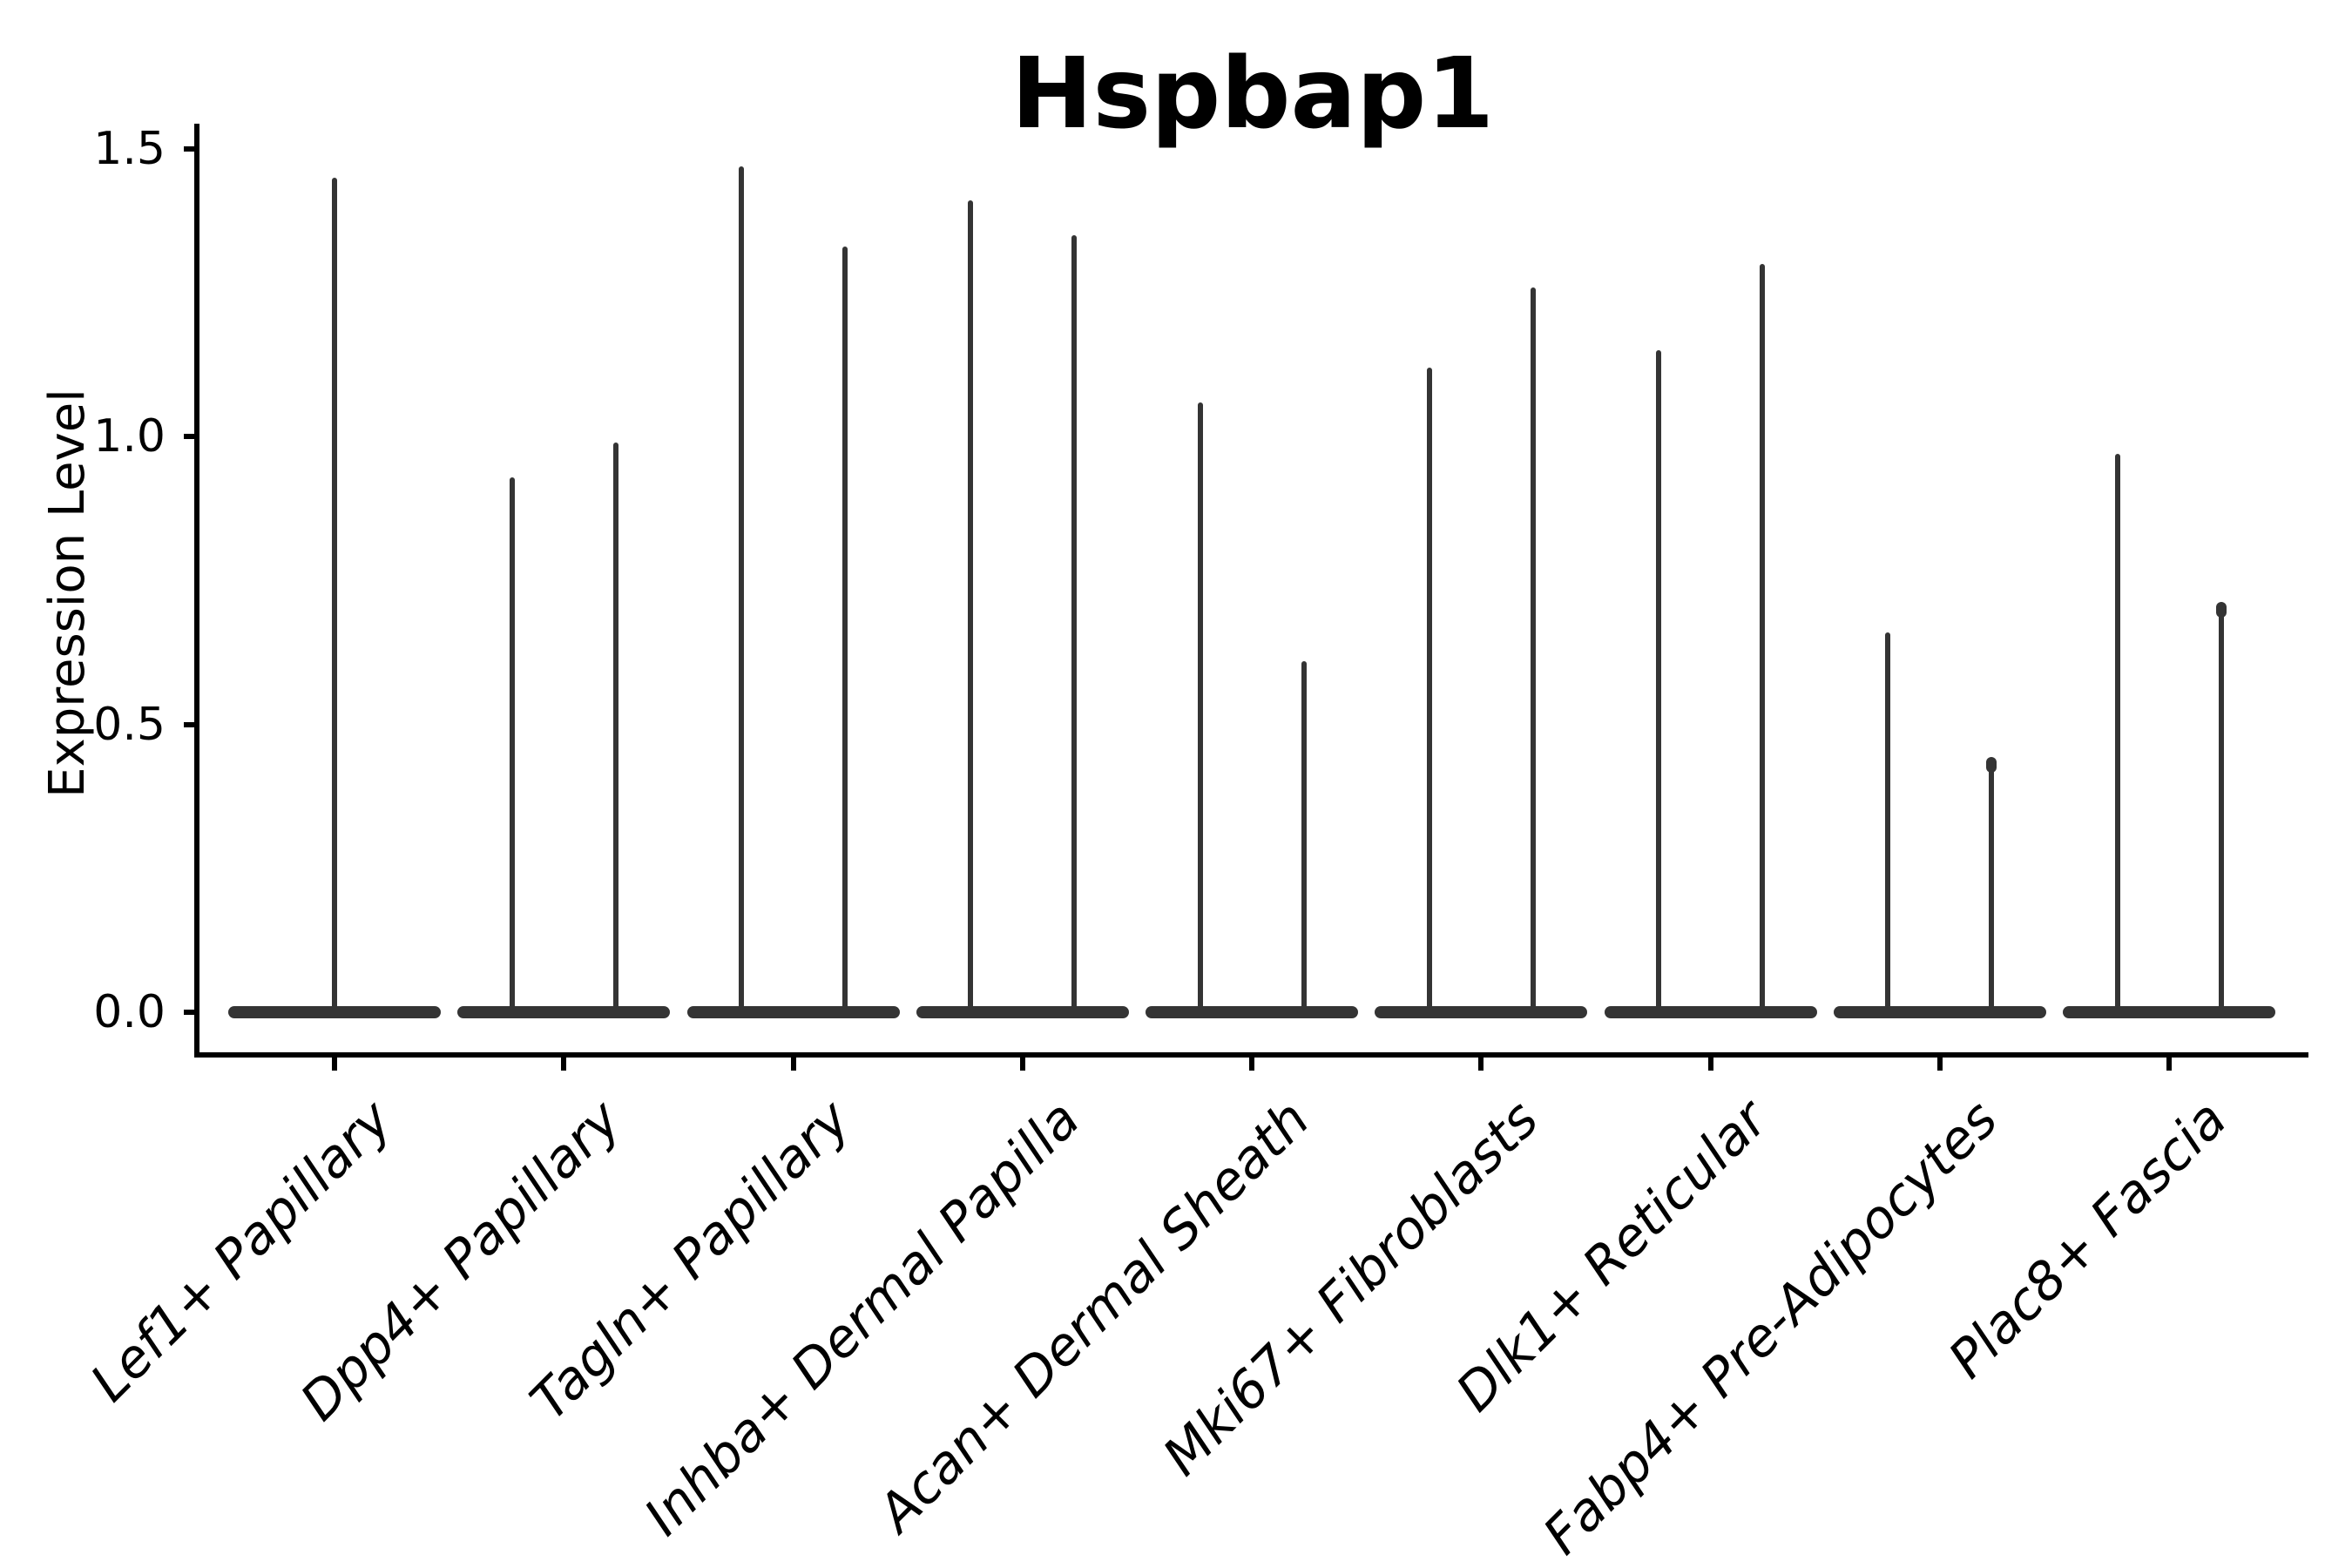 Image resolution: width=2352 pixels, height=1568 pixels. I want to click on x-axis-line, so click(1251, 1055).